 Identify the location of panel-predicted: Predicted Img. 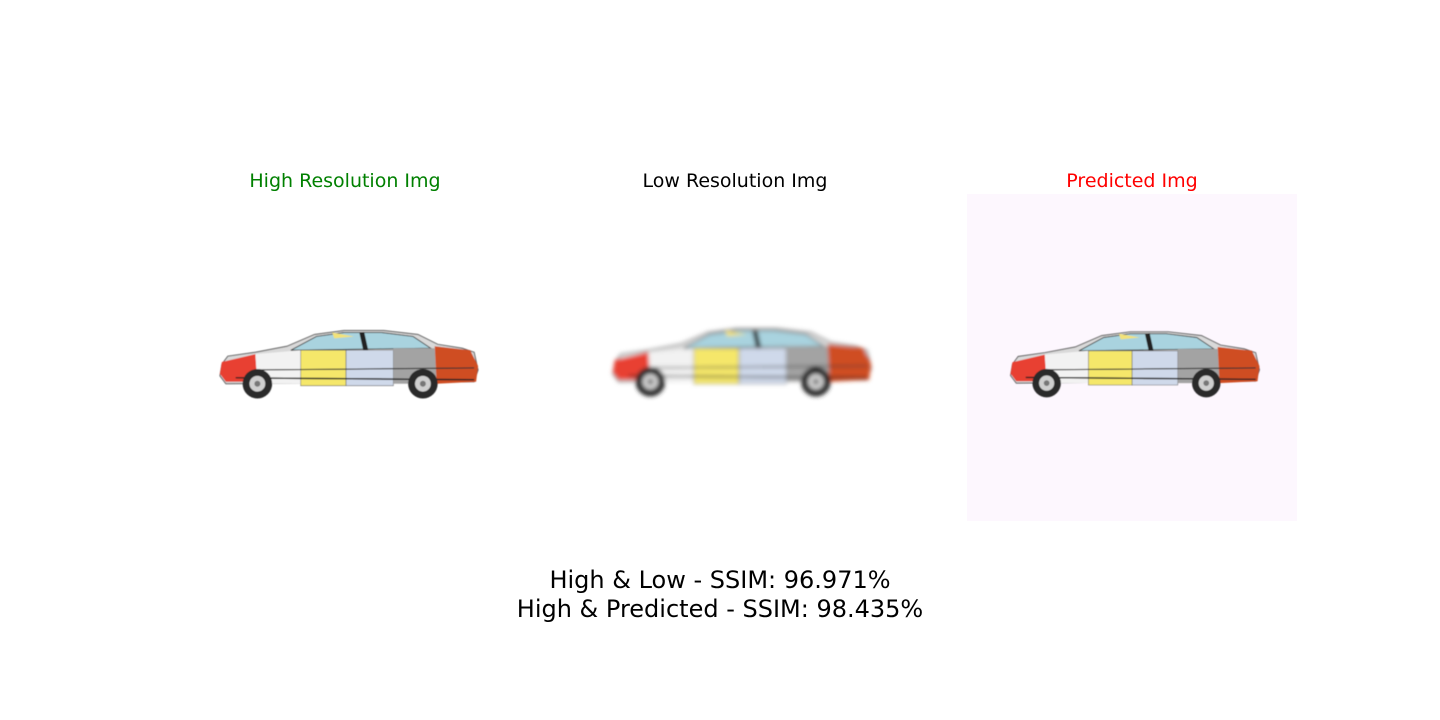
(1132, 344).